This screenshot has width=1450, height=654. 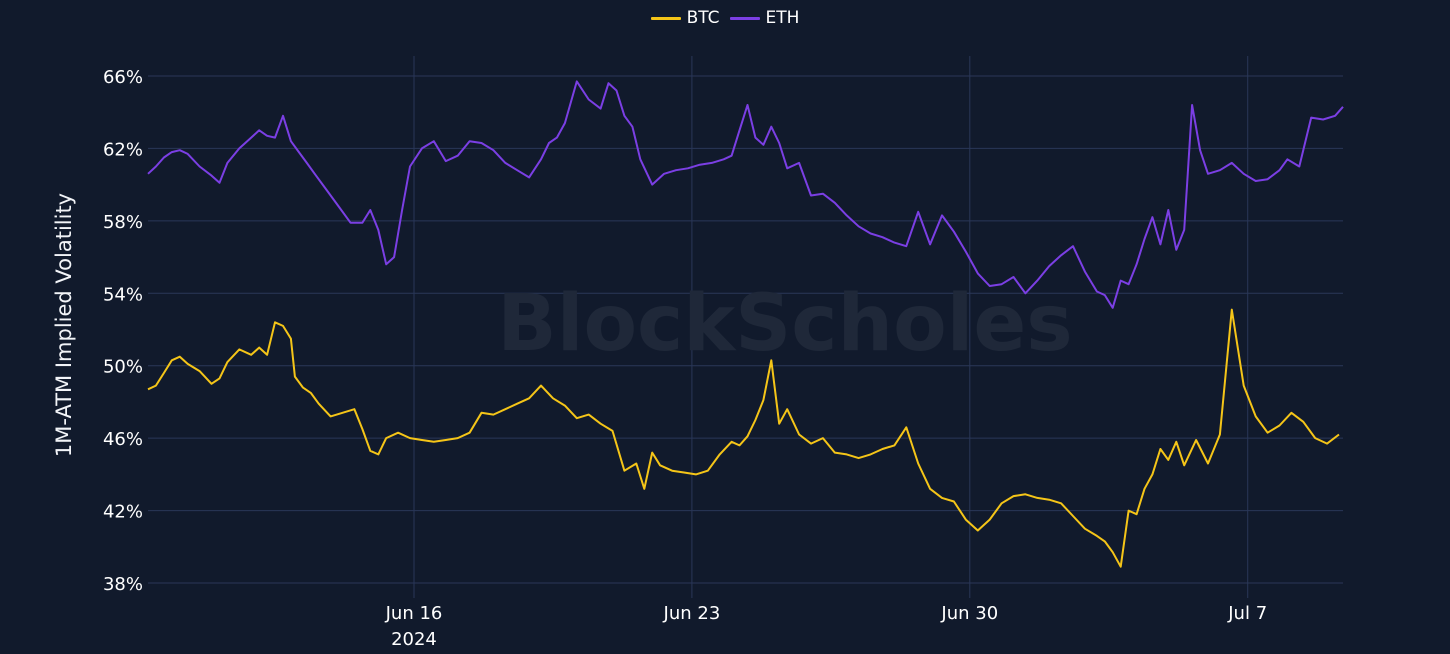 I want to click on x-tick-label: Jun 23, so click(x=692, y=613).